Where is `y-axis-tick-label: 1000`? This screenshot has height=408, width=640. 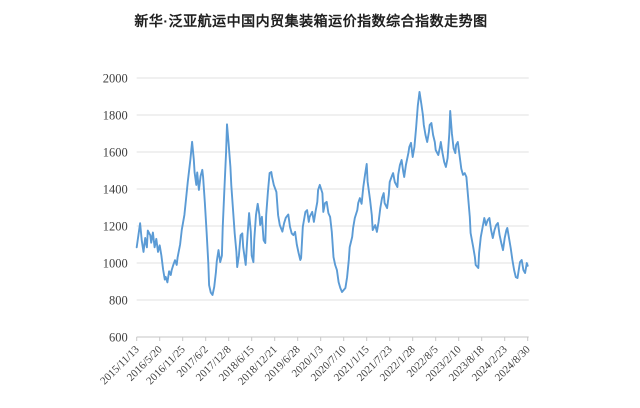
y-axis-tick-label: 1000 is located at coordinates (115, 264).